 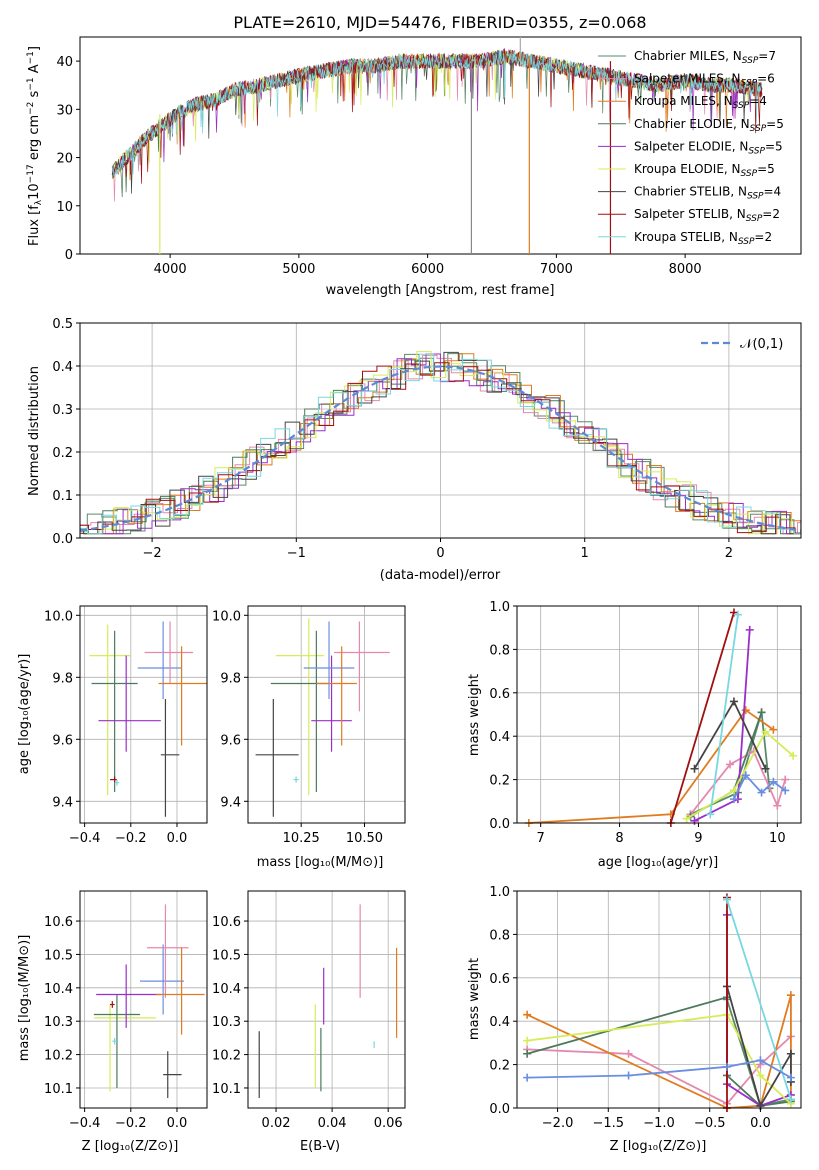 What do you see at coordinates (85, 1123) in the screenshot?
I see `massZ-xtick-label: −0.4` at bounding box center [85, 1123].